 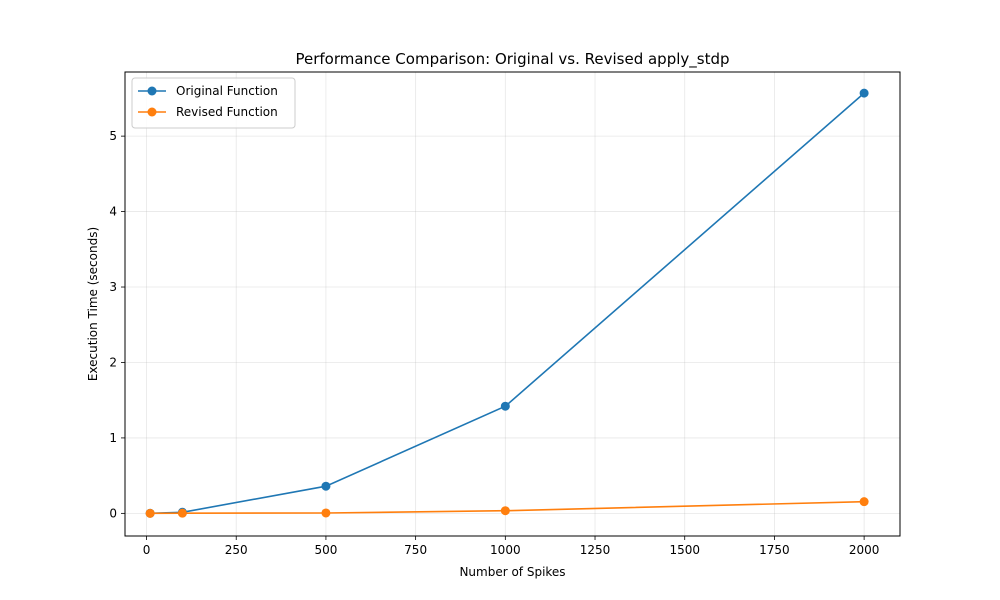 I want to click on y-tick-label: 0, so click(x=113, y=513).